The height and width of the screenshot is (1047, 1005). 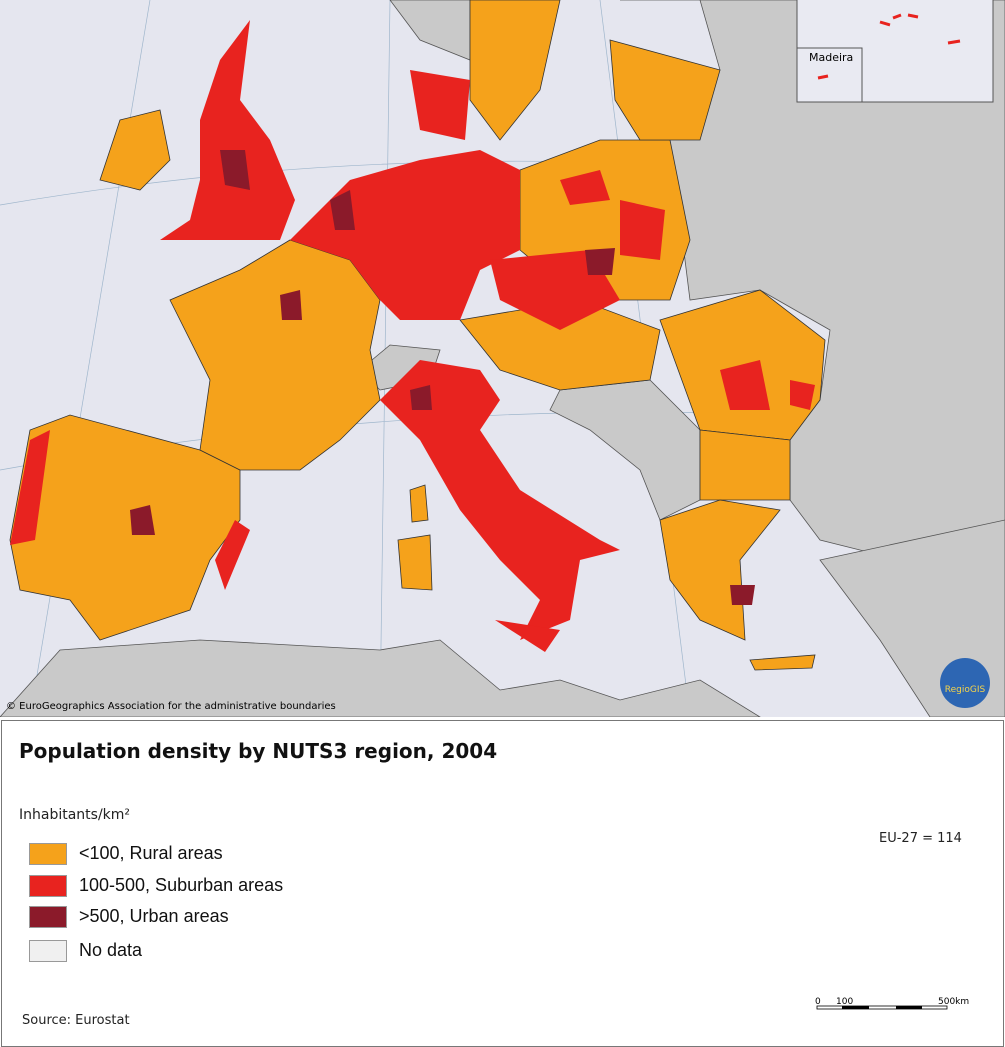 I want to click on note: EU-27 = 114, so click(x=920, y=838).